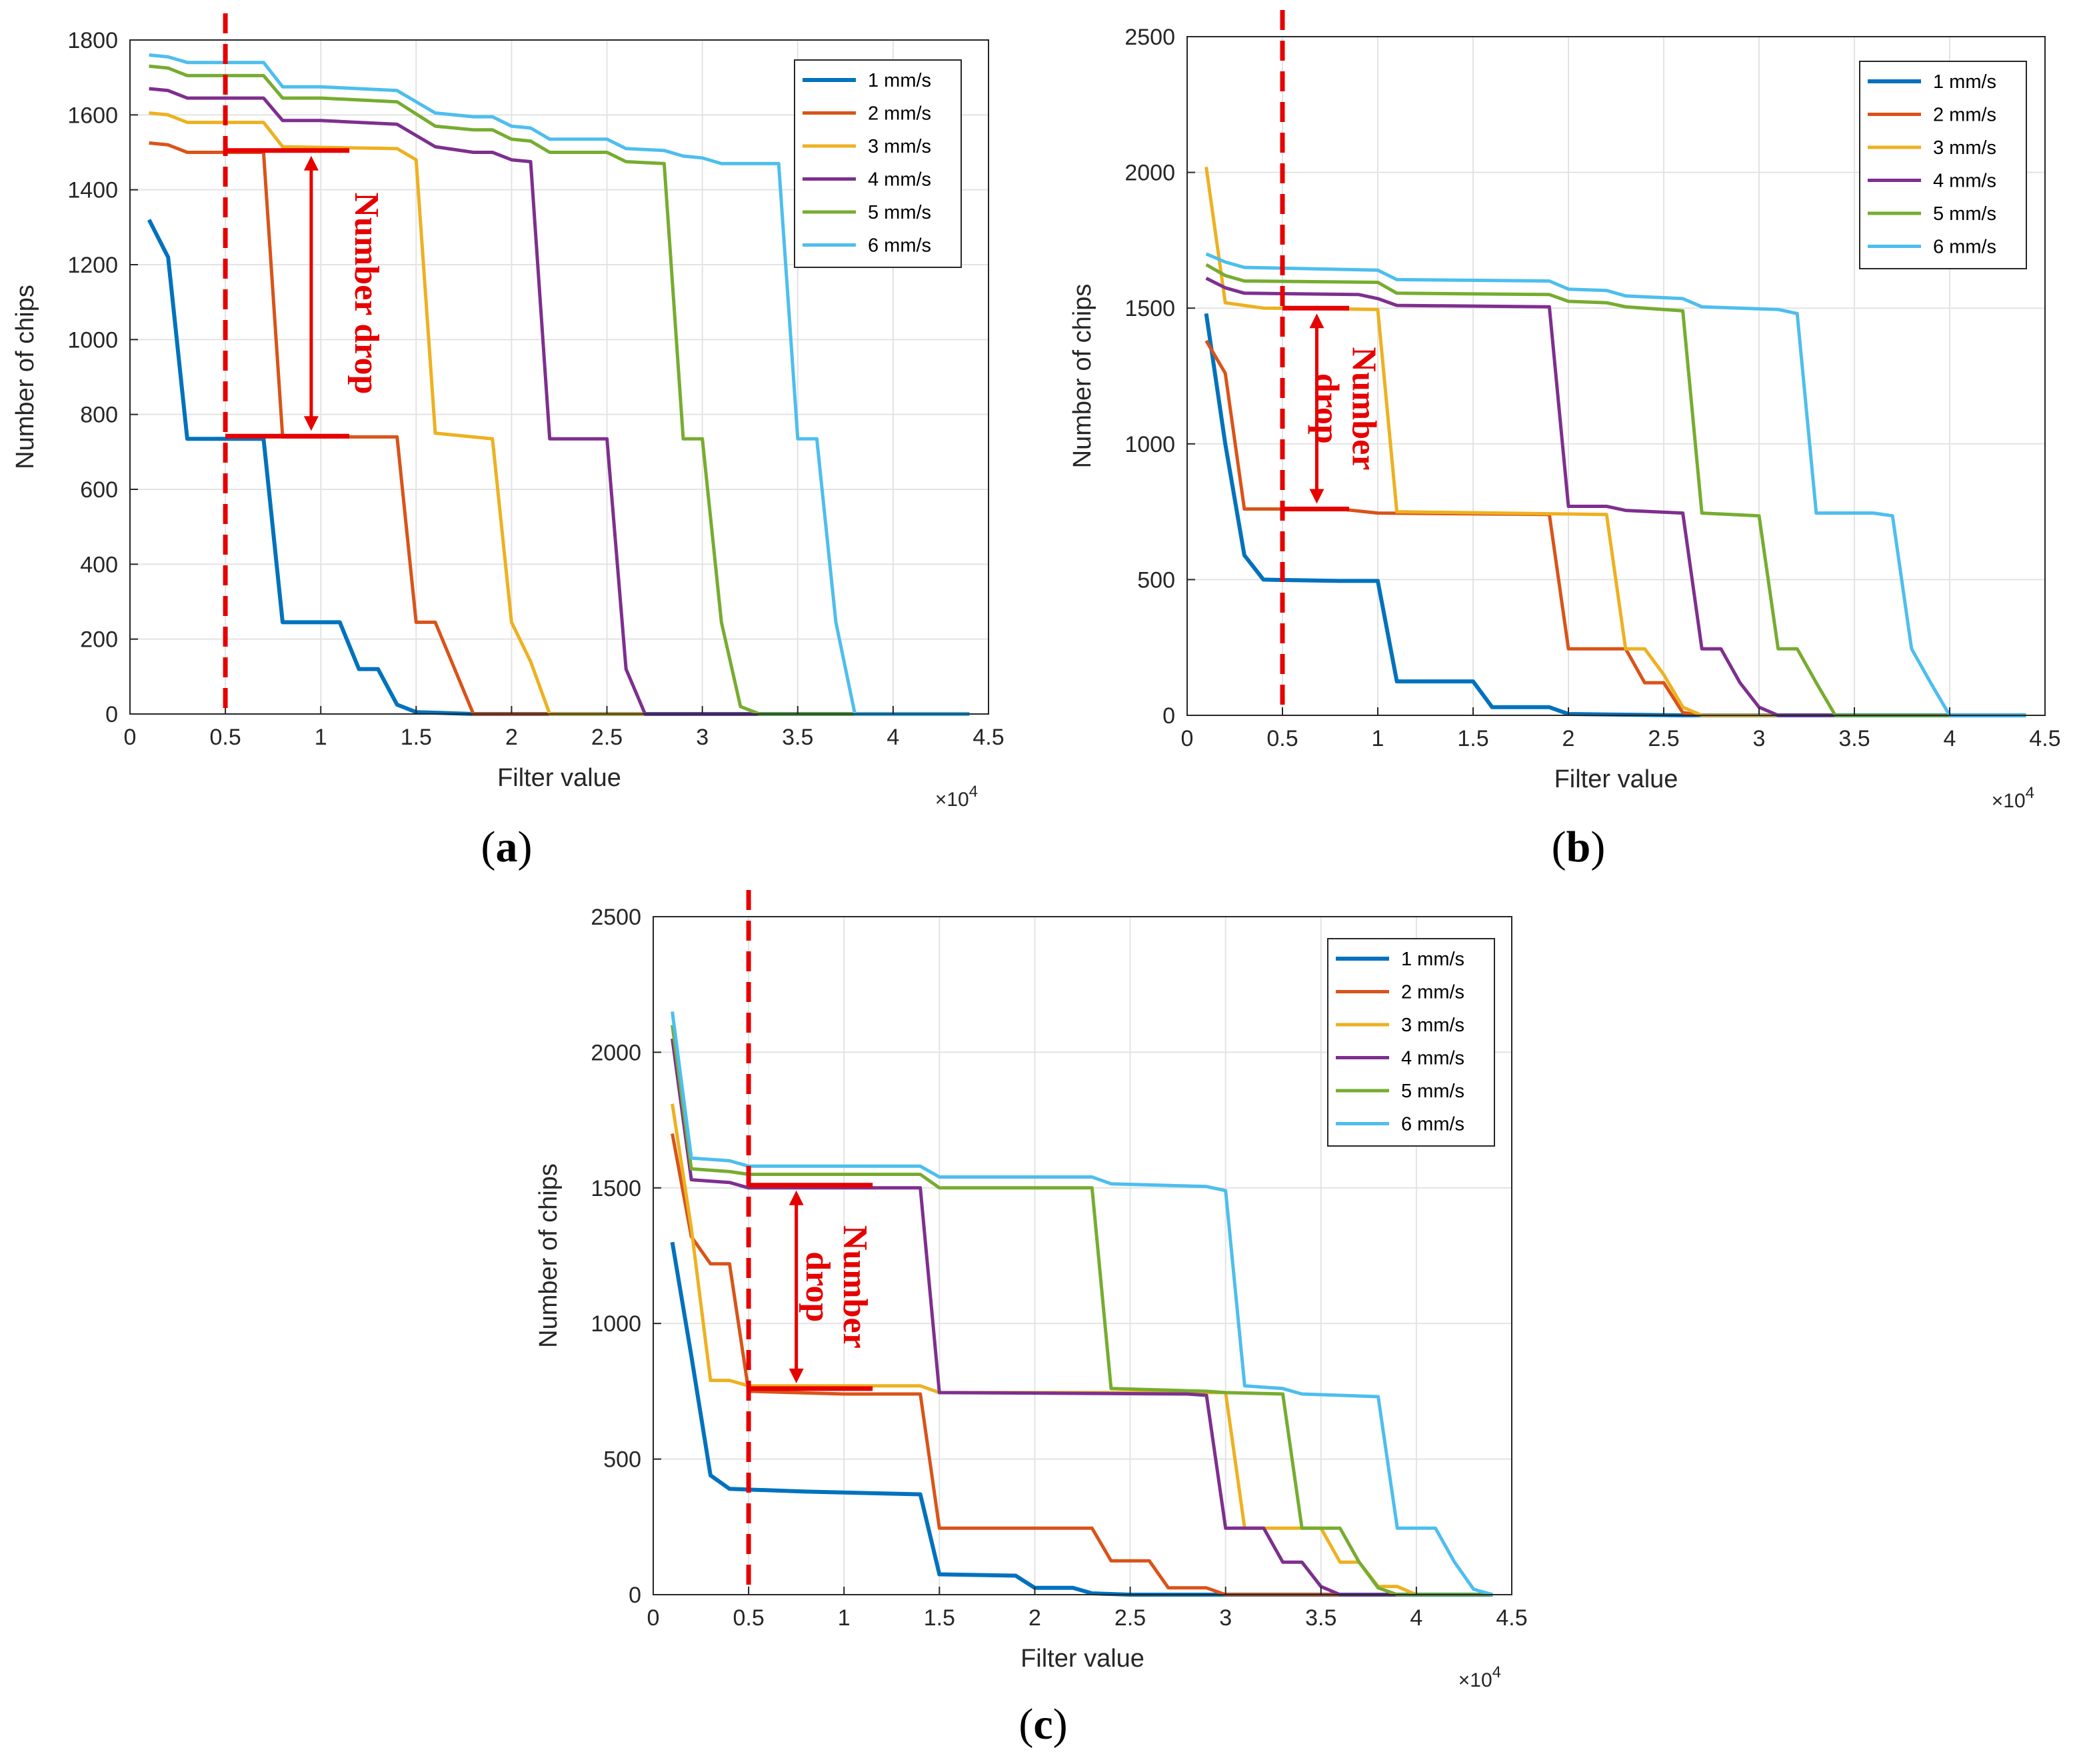  What do you see at coordinates (796, 1375) in the screenshot?
I see `drop-arrow-head-down` at bounding box center [796, 1375].